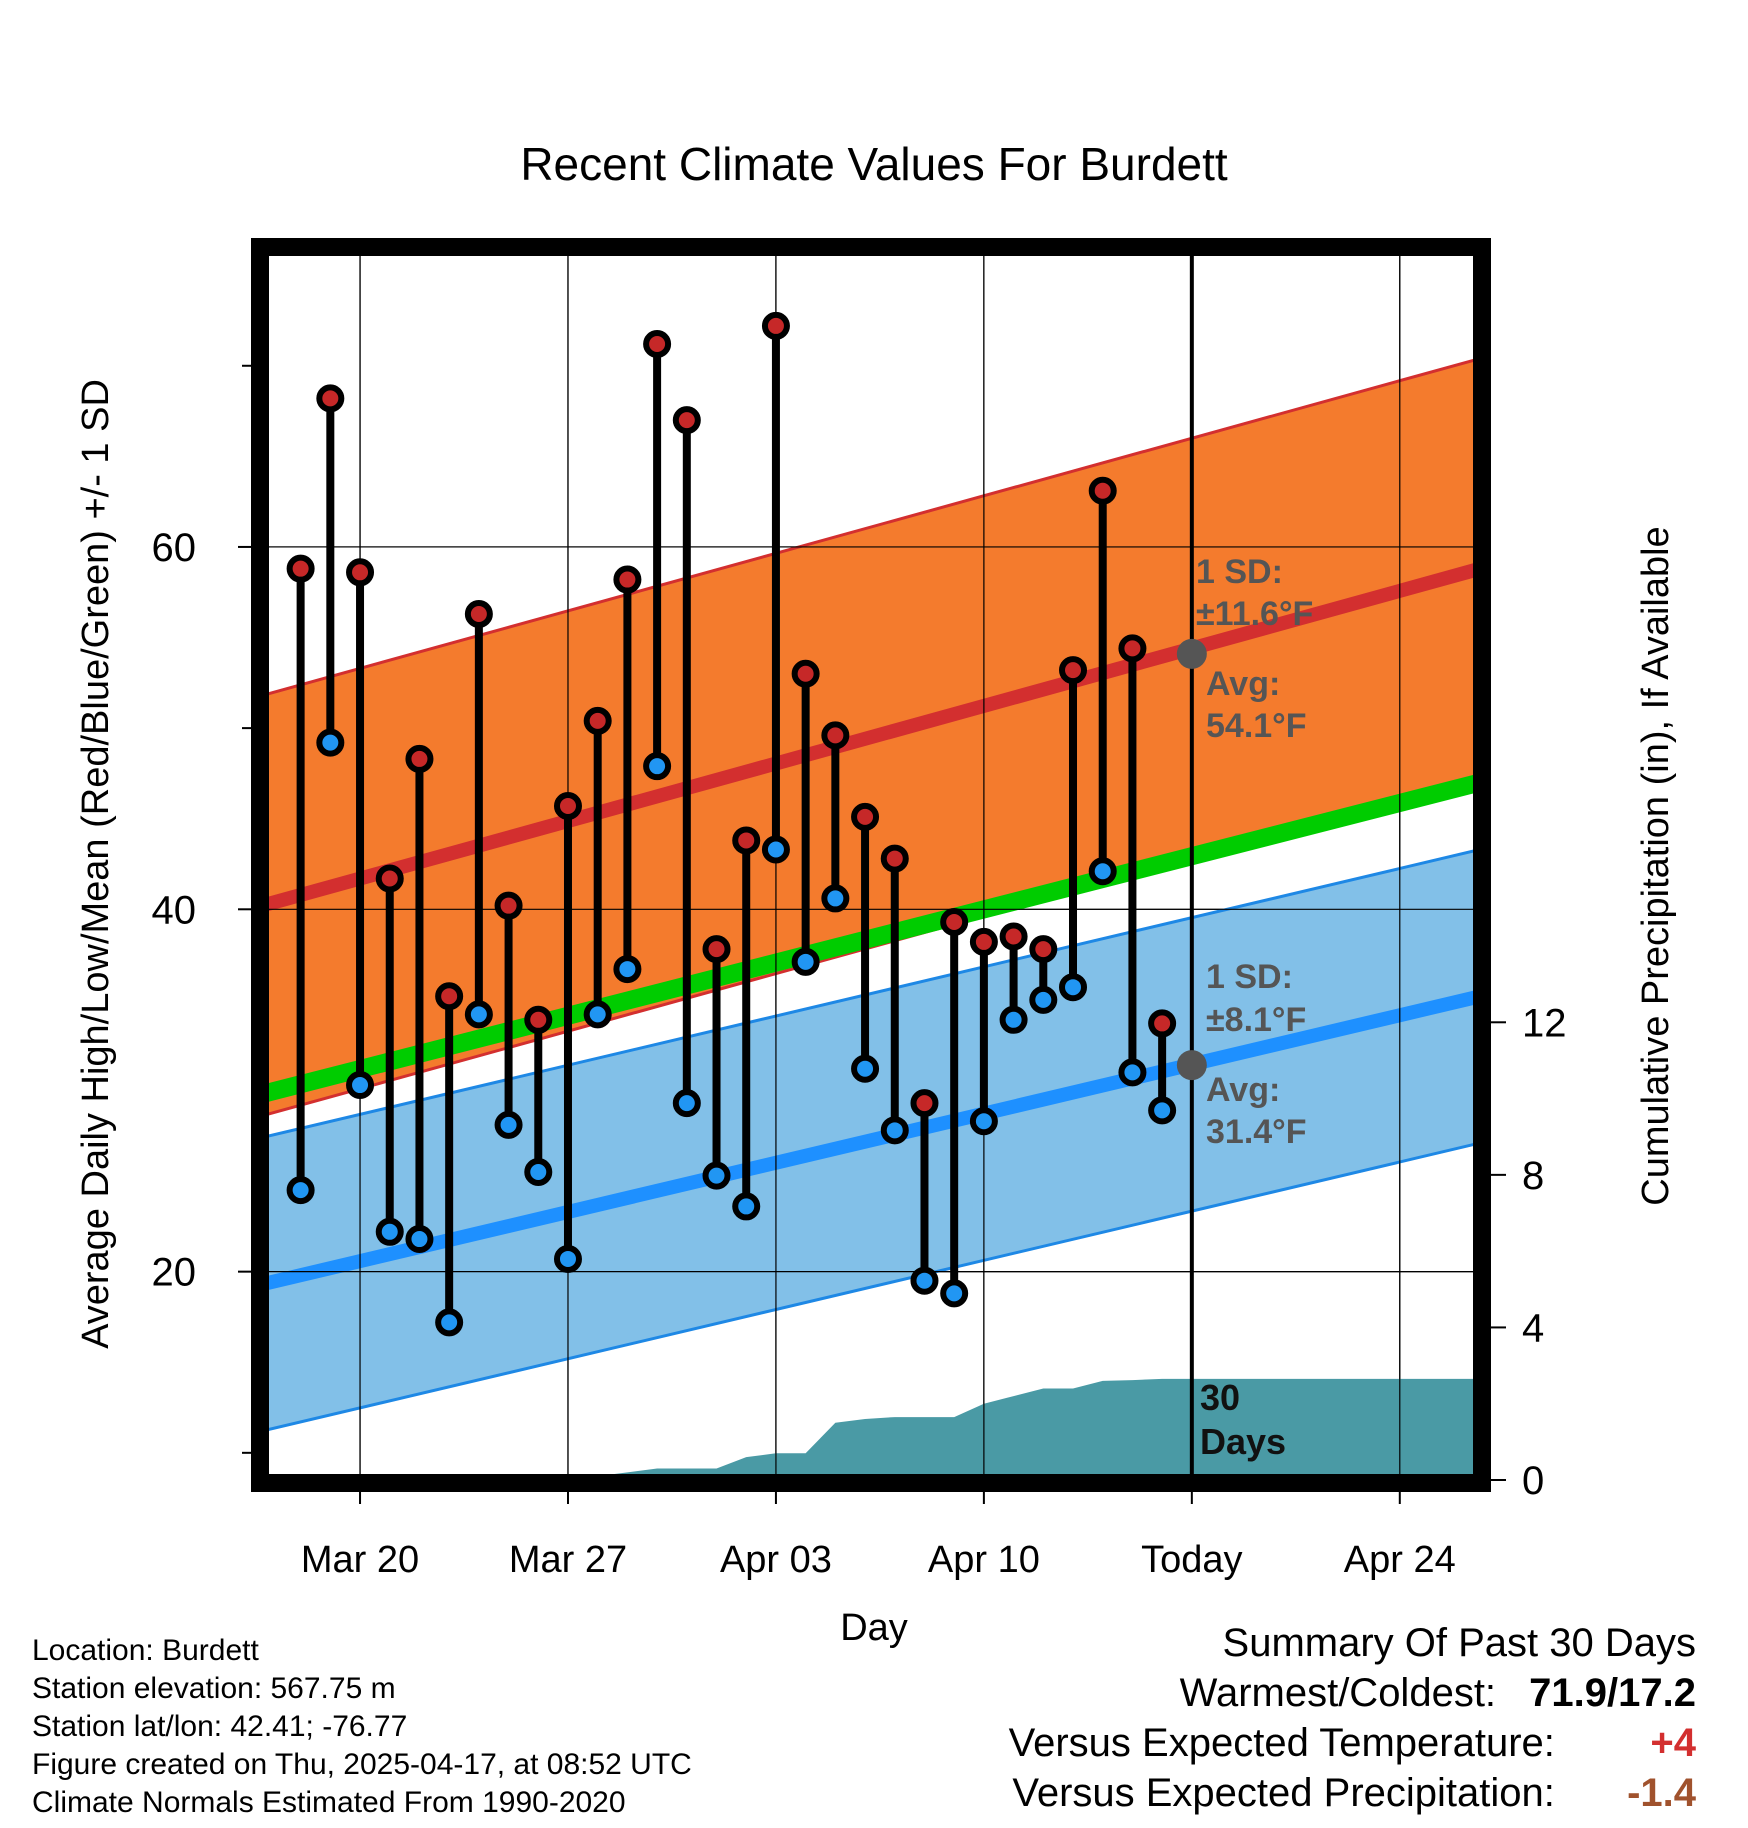 The width and height of the screenshot is (1748, 1828). Describe the element at coordinates (1249, 977) in the screenshot. I see `low-sd-label: 1 SD:` at that location.